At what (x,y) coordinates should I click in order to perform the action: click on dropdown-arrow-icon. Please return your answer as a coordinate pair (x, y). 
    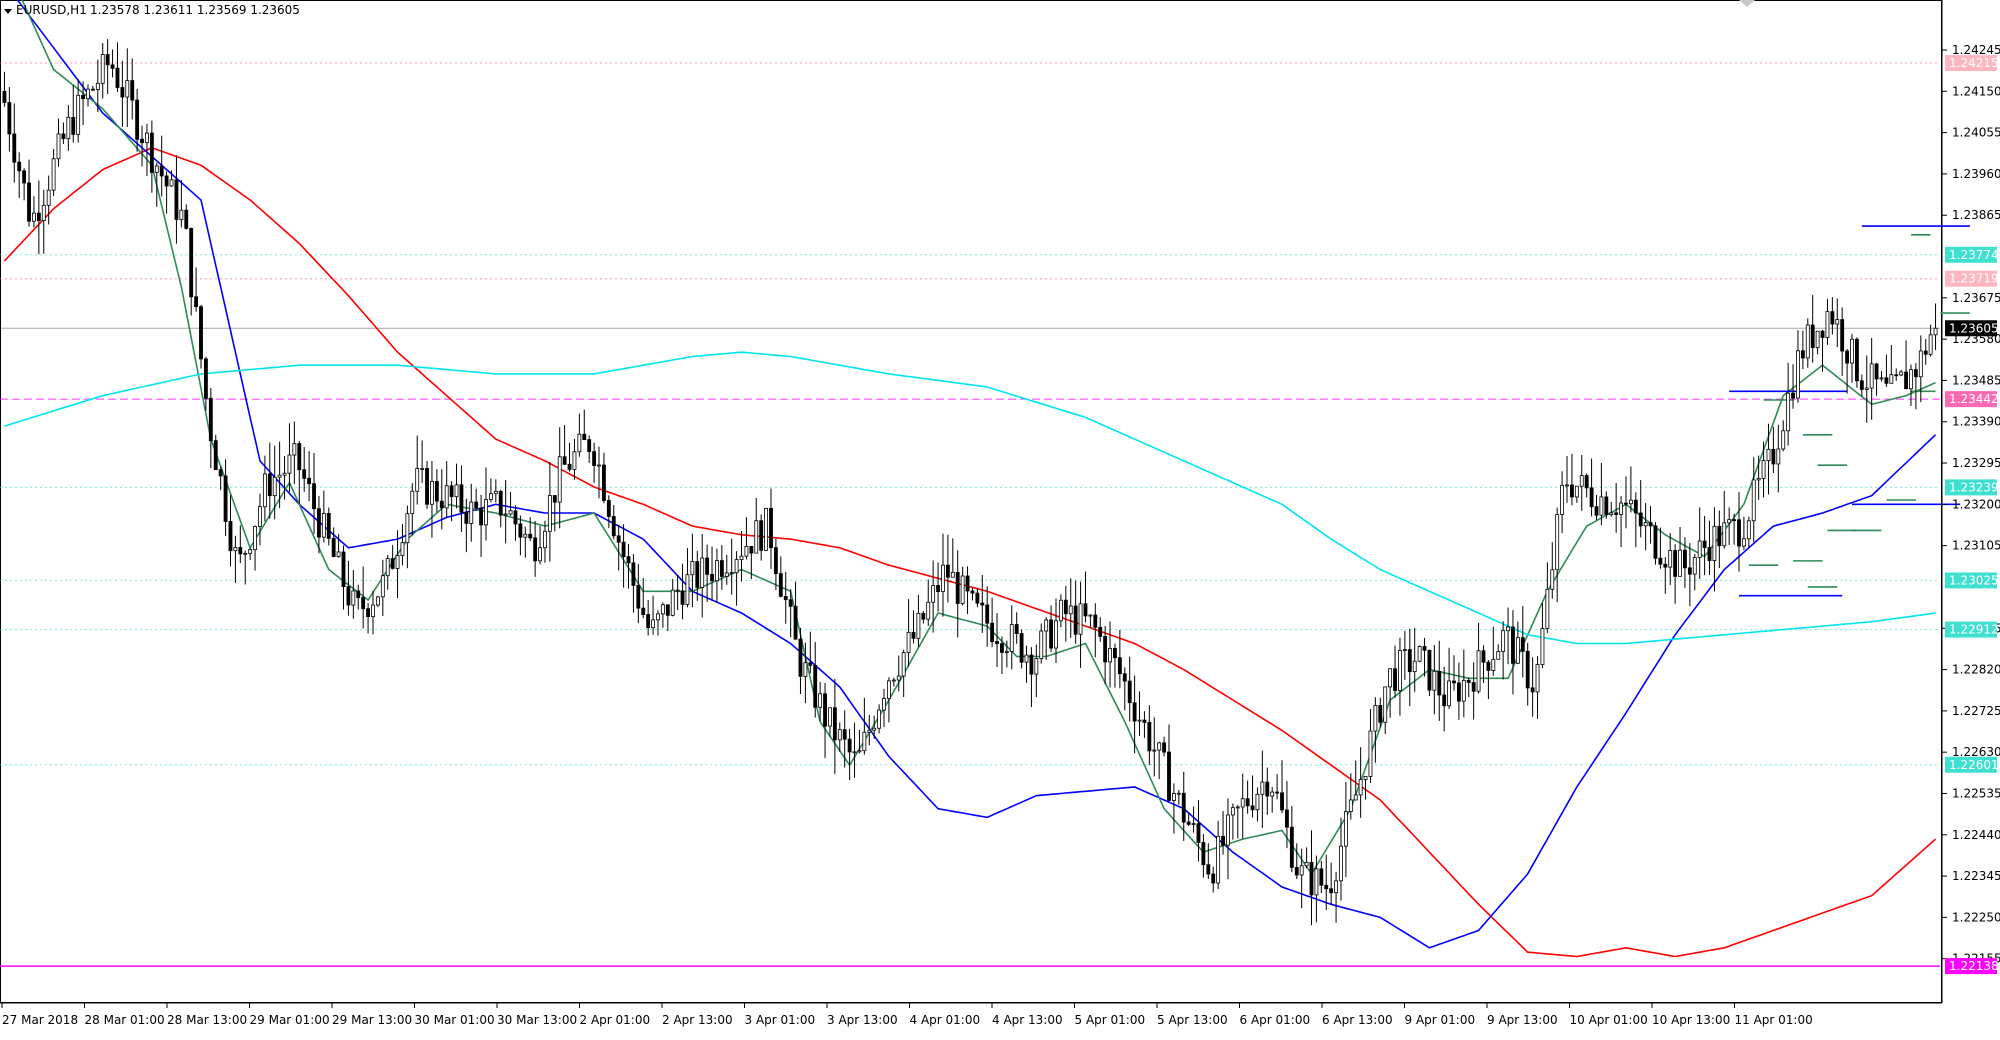
    Looking at the image, I should click on (8, 11).